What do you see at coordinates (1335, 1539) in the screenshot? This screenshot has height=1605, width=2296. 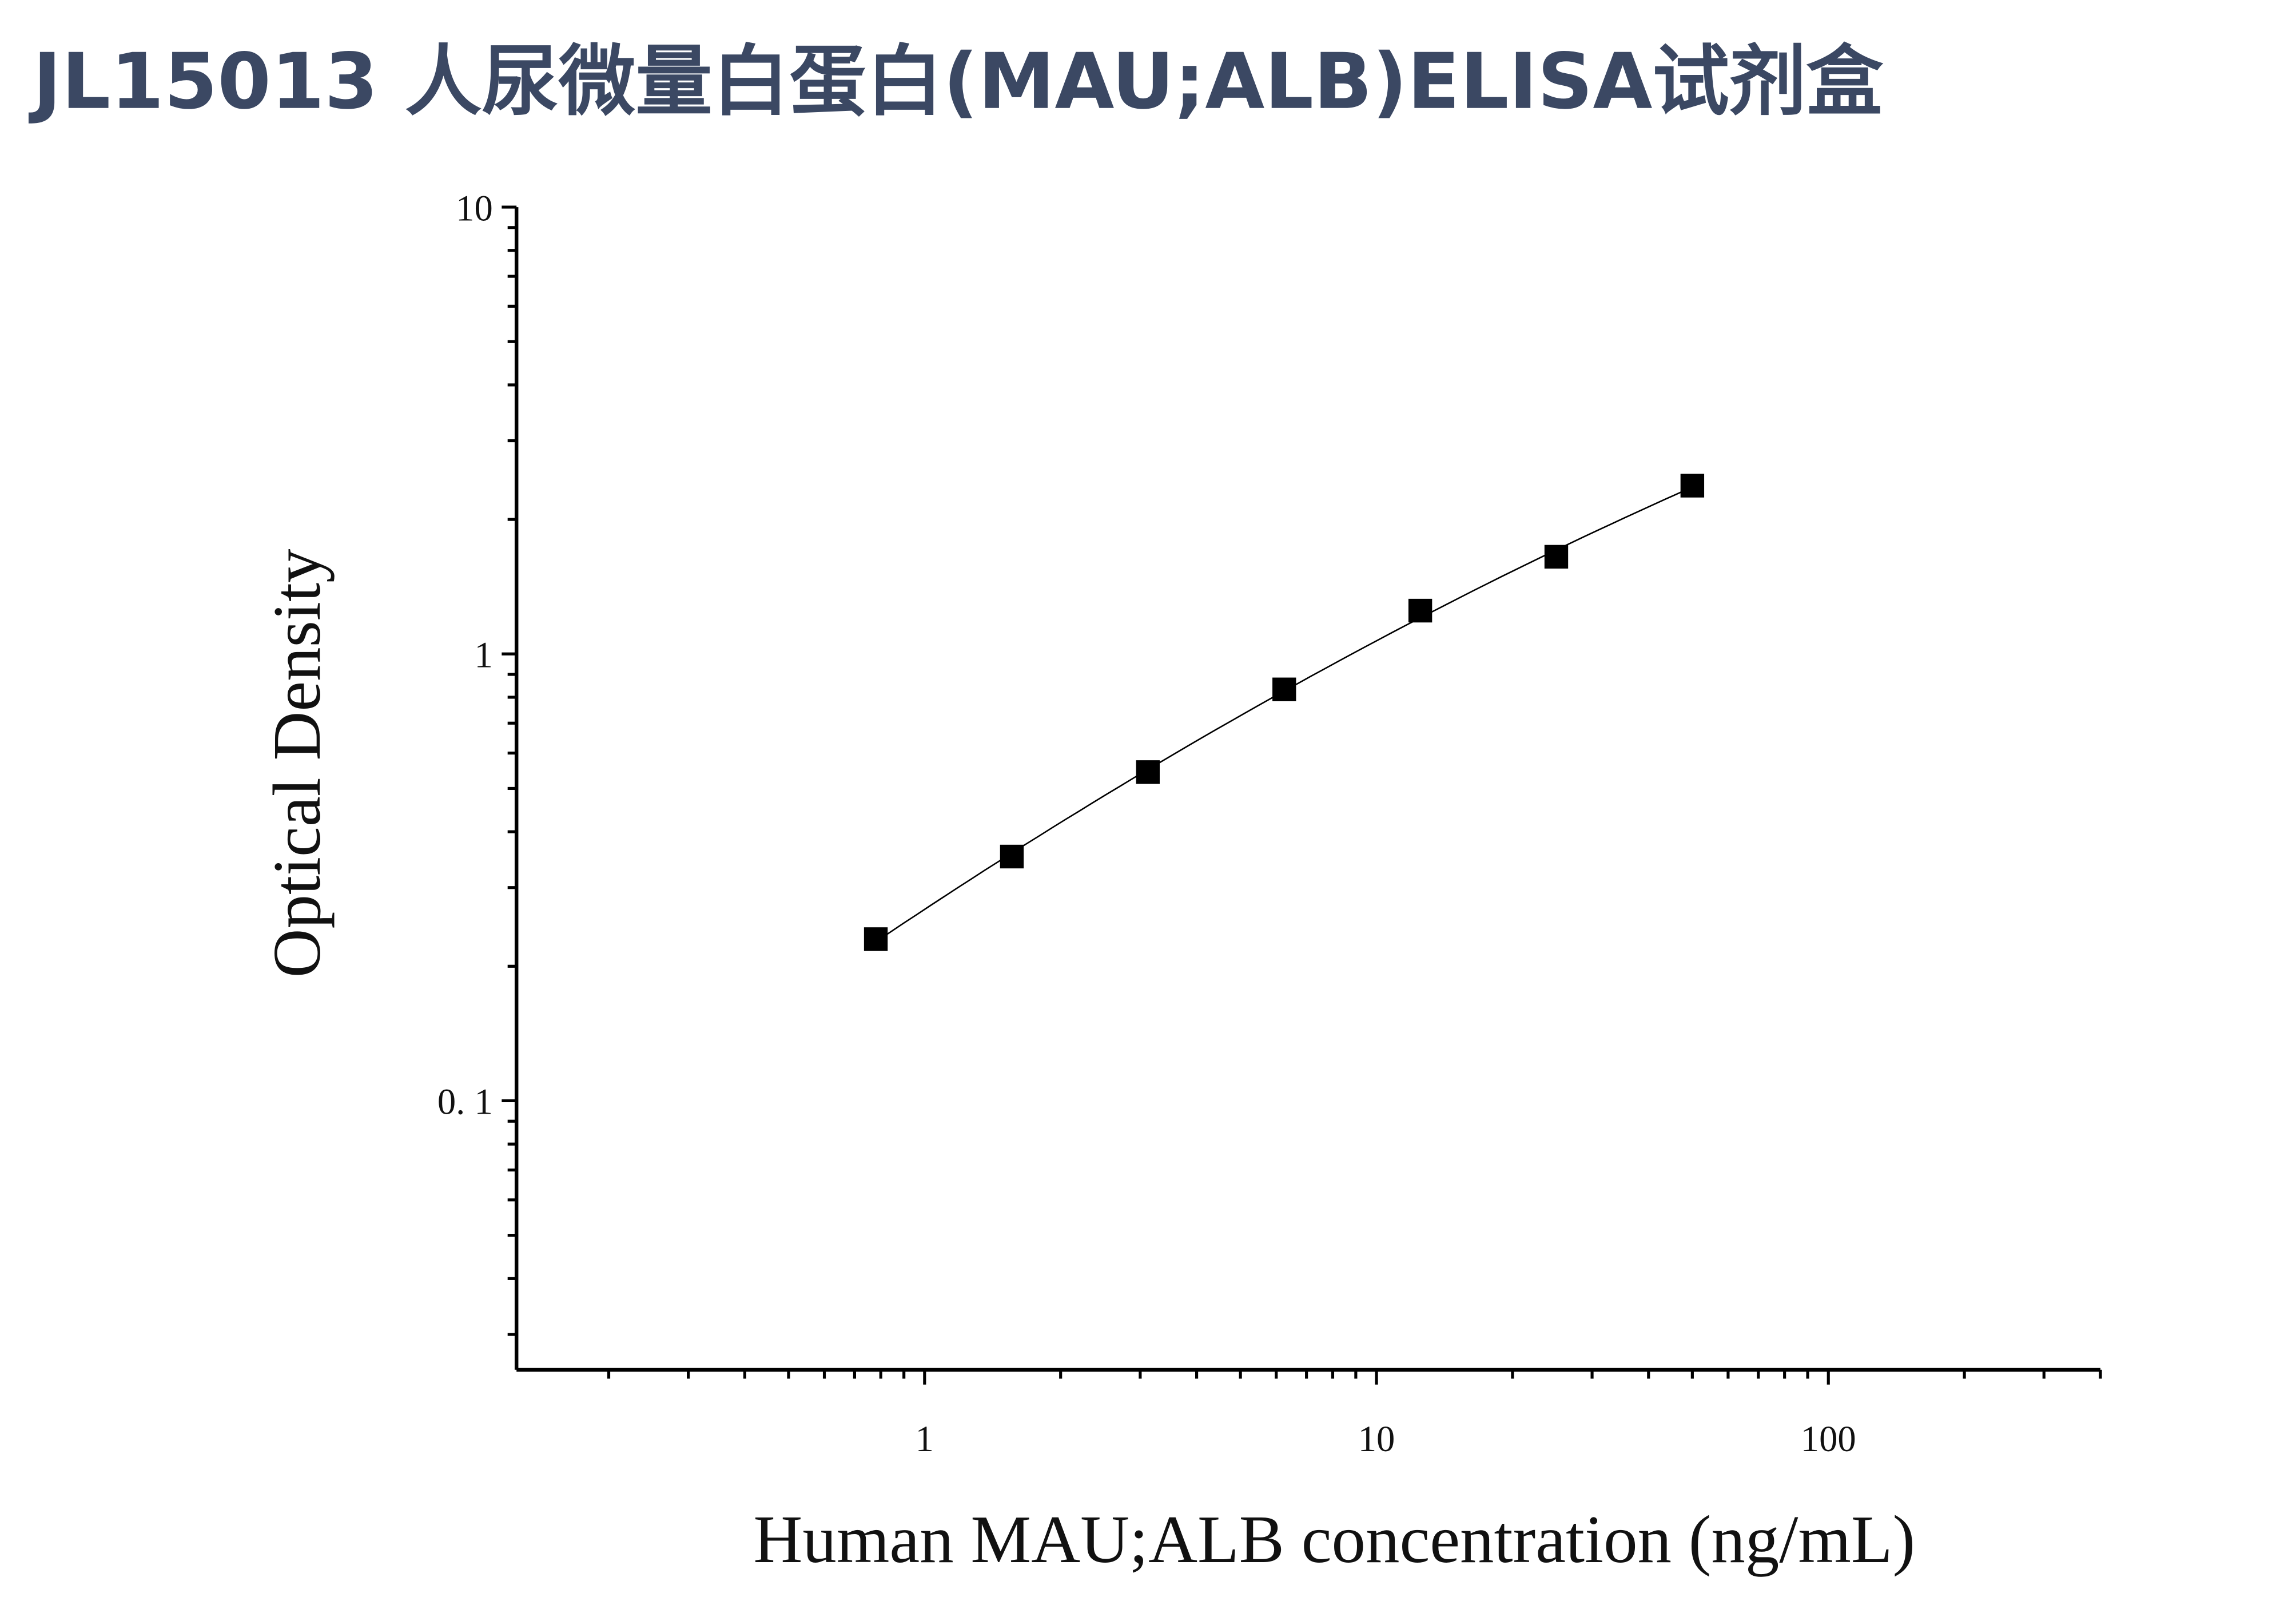 I see `x-axis-label: Human MAU;ALB concentration (ng/mL)` at bounding box center [1335, 1539].